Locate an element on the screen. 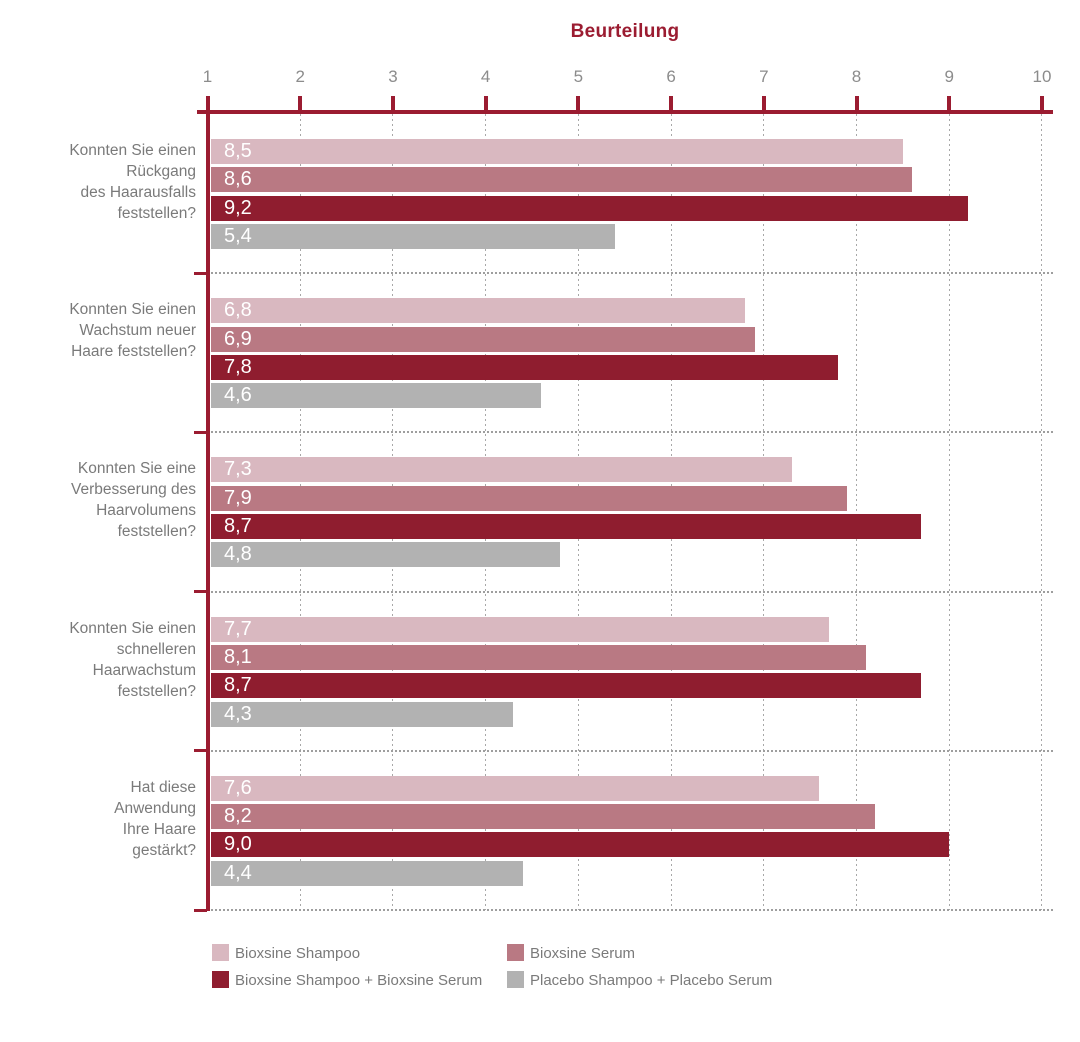 Image resolution: width=1080 pixels, height=1042 pixels. category-label-line: Anwendung is located at coordinates (155, 808).